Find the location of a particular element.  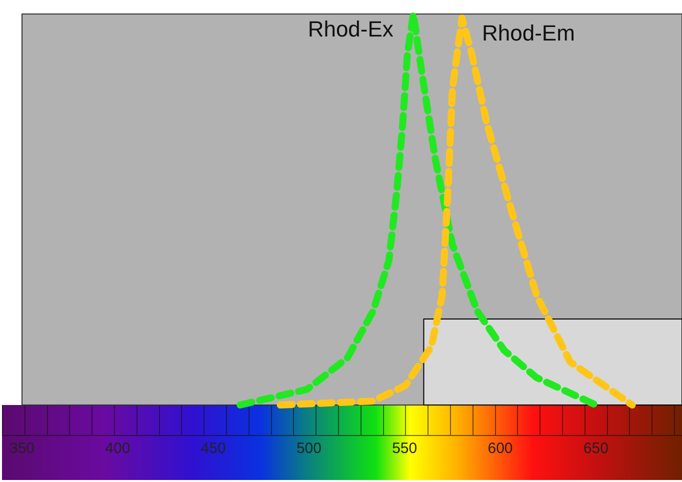

series-label: Rhod-Ex is located at coordinates (351, 29).